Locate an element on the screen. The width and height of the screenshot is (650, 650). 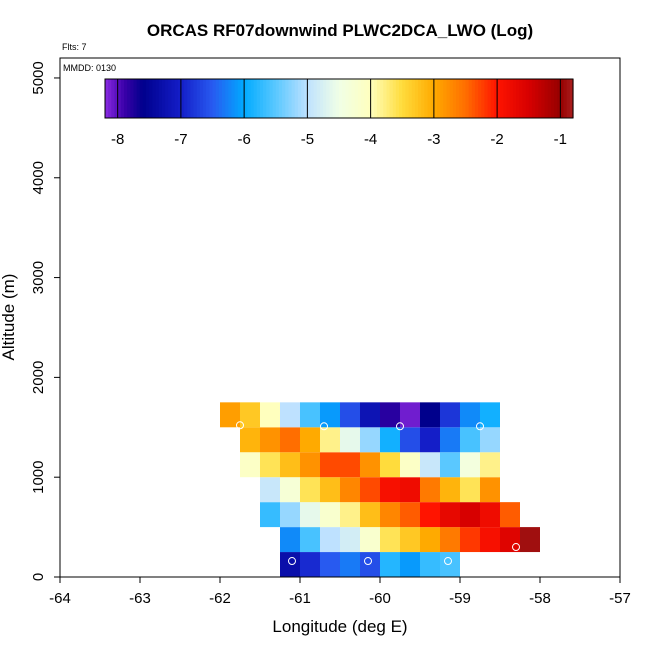
x-tick-label: -60 is located at coordinates (380, 598).